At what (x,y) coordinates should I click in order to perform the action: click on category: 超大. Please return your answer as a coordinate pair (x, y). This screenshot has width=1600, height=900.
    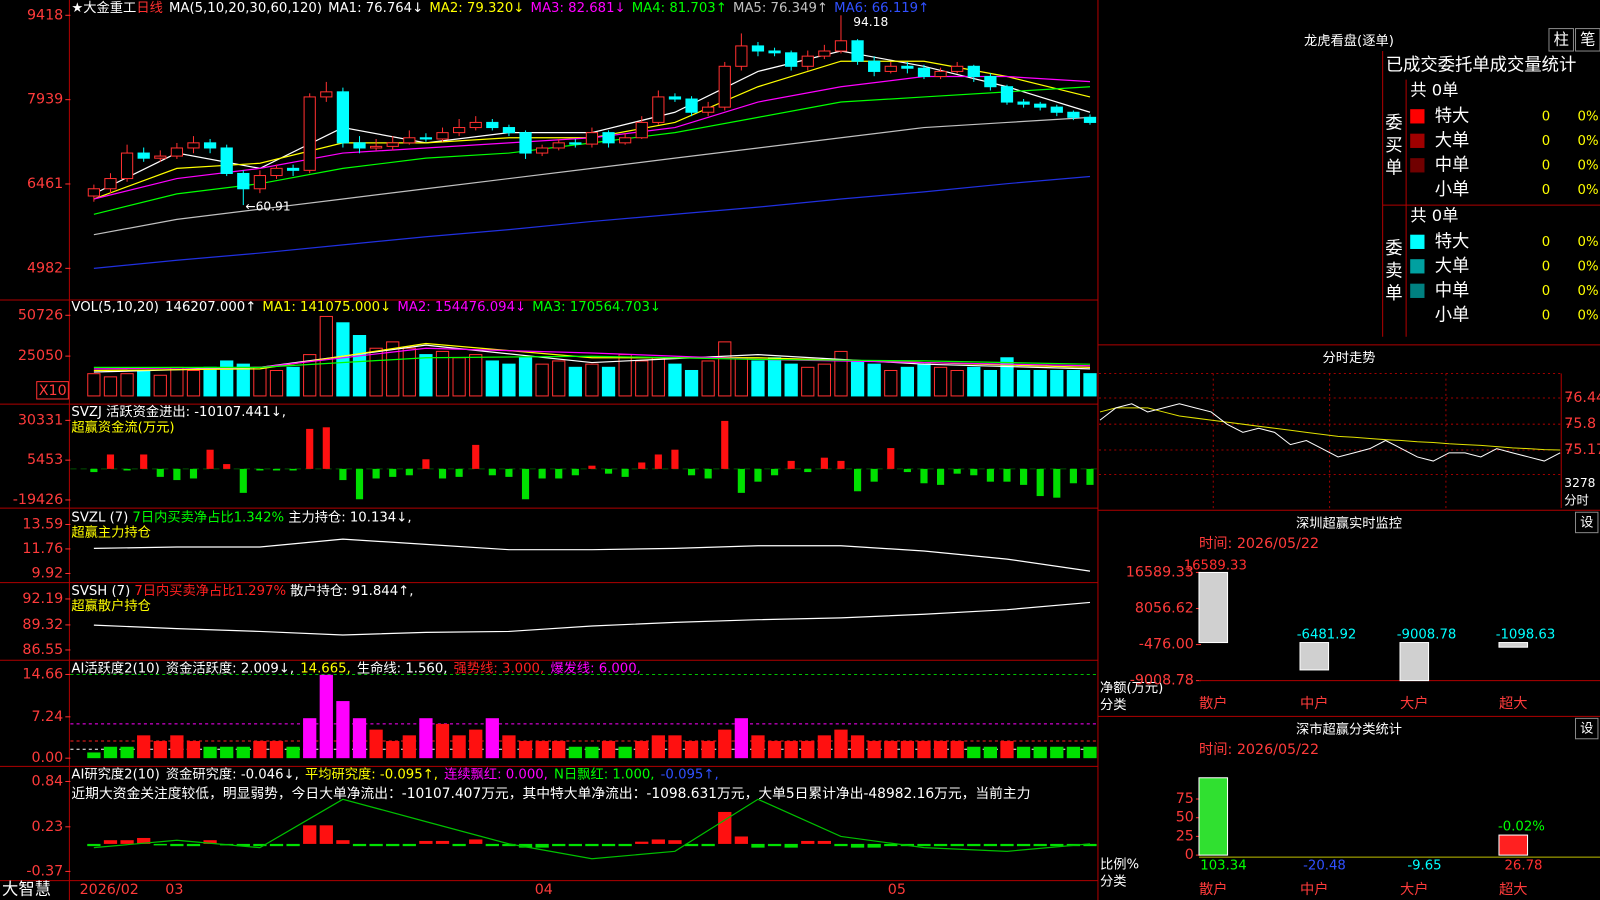
    Looking at the image, I should click on (1513, 703).